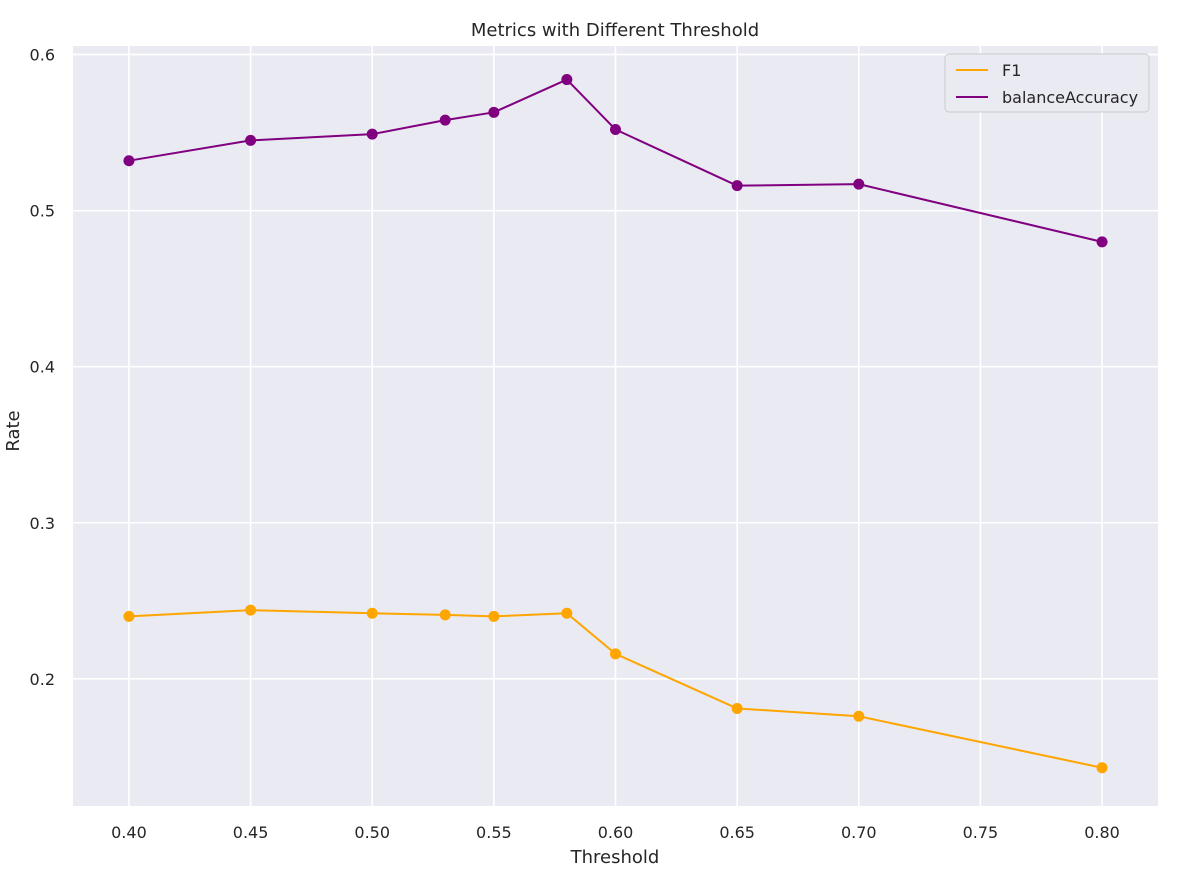 Image resolution: width=1194 pixels, height=873 pixels. Describe the element at coordinates (42, 211) in the screenshot. I see `y-tick-label: 0.5` at that location.